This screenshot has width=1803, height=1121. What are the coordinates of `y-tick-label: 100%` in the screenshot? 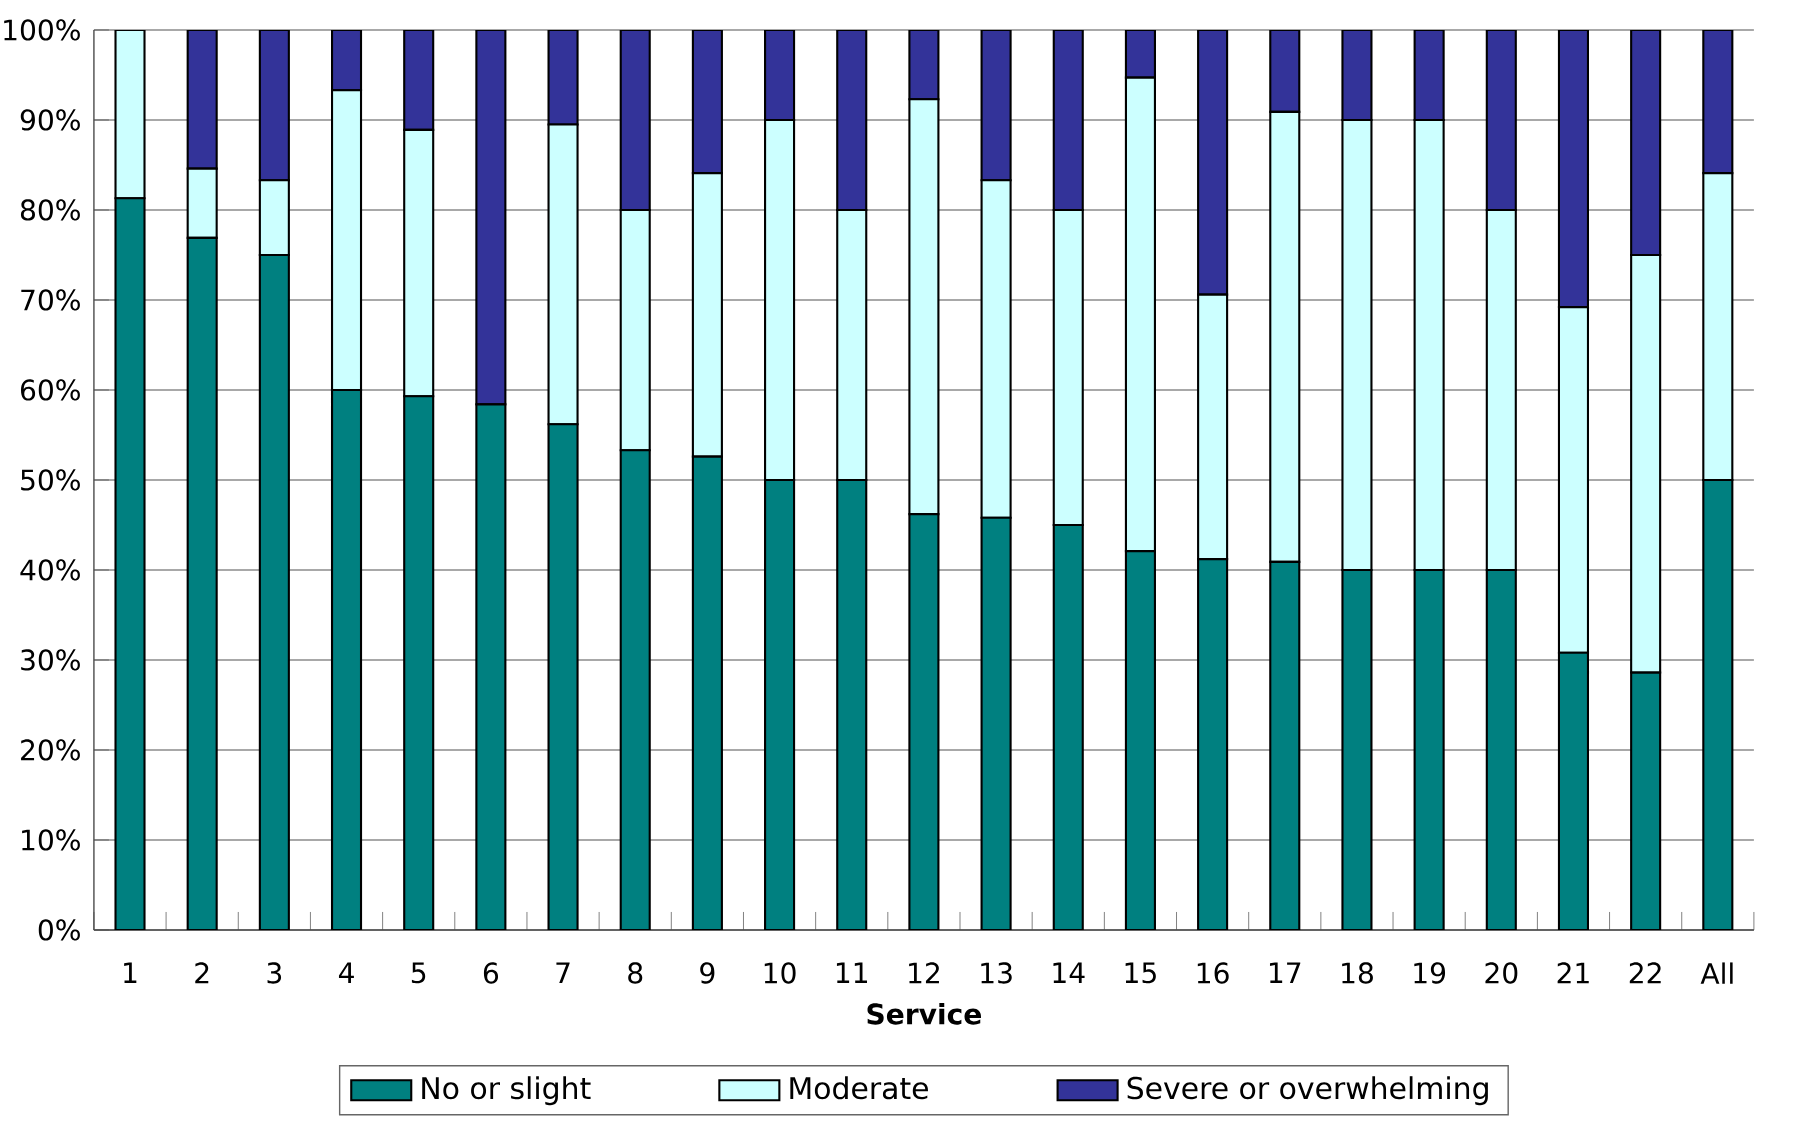 It's located at (42, 30).